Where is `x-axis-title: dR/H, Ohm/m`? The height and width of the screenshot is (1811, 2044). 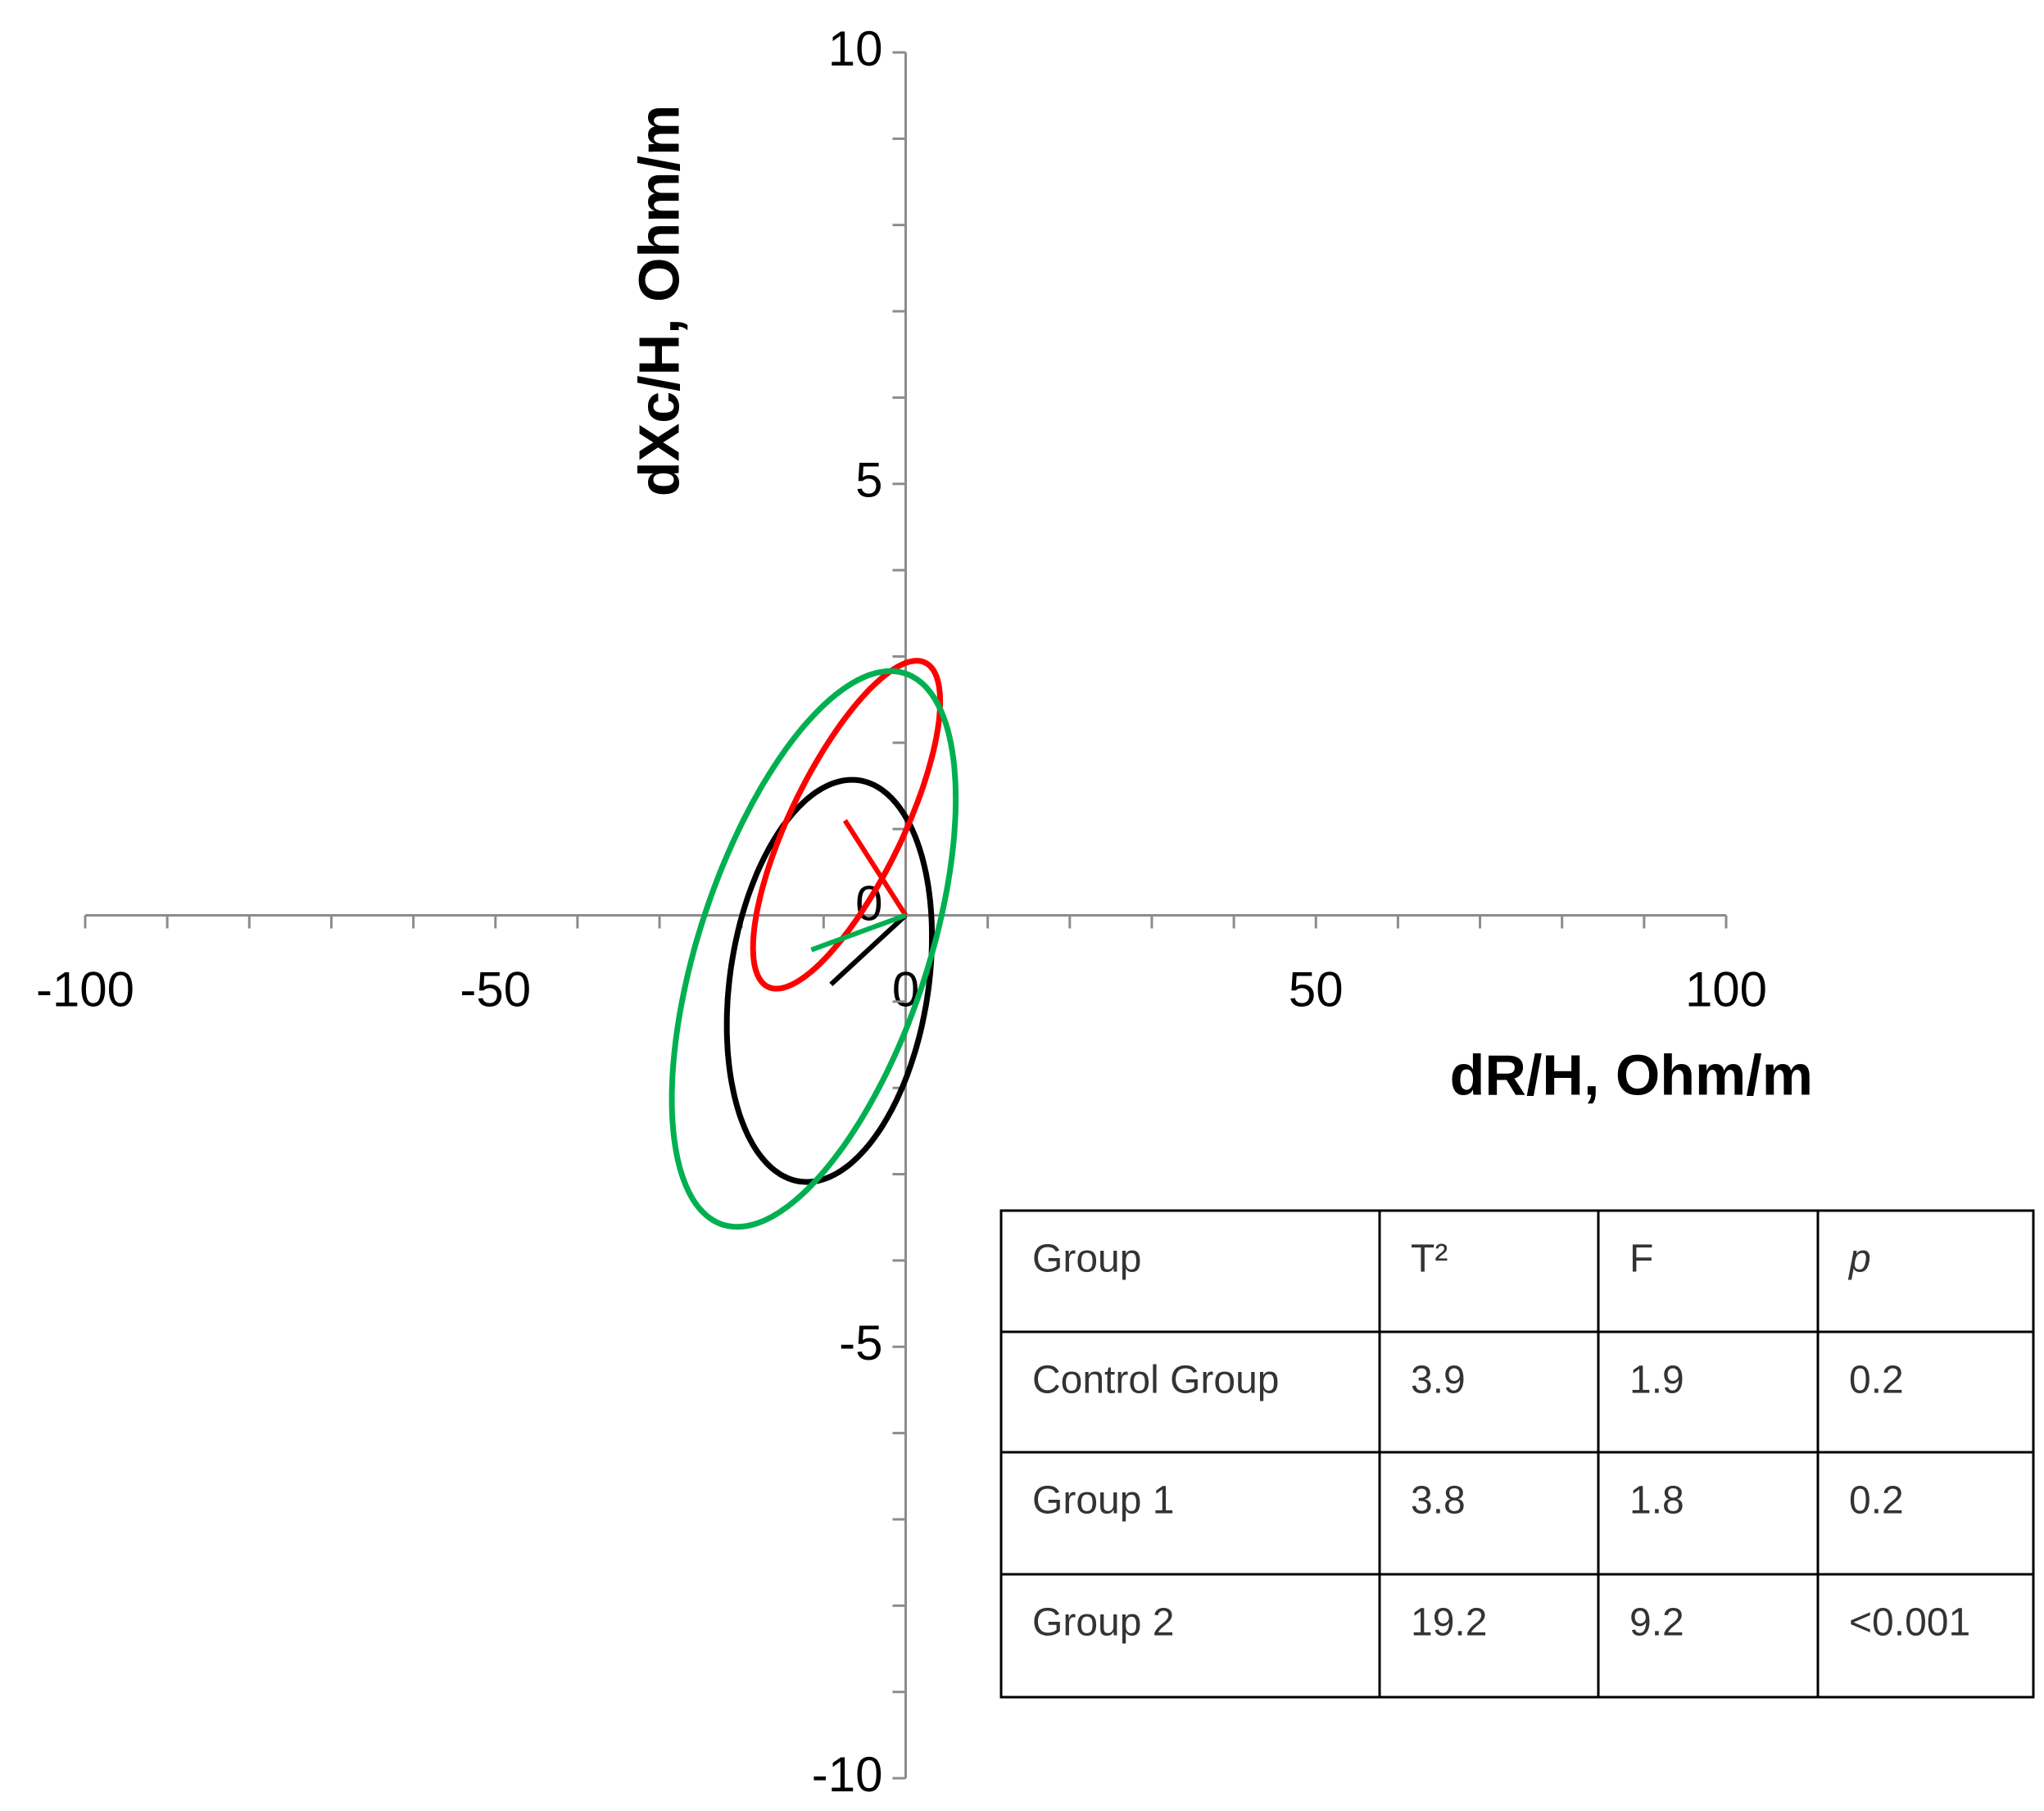 x-axis-title: dR/H, Ohm/m is located at coordinates (1631, 1075).